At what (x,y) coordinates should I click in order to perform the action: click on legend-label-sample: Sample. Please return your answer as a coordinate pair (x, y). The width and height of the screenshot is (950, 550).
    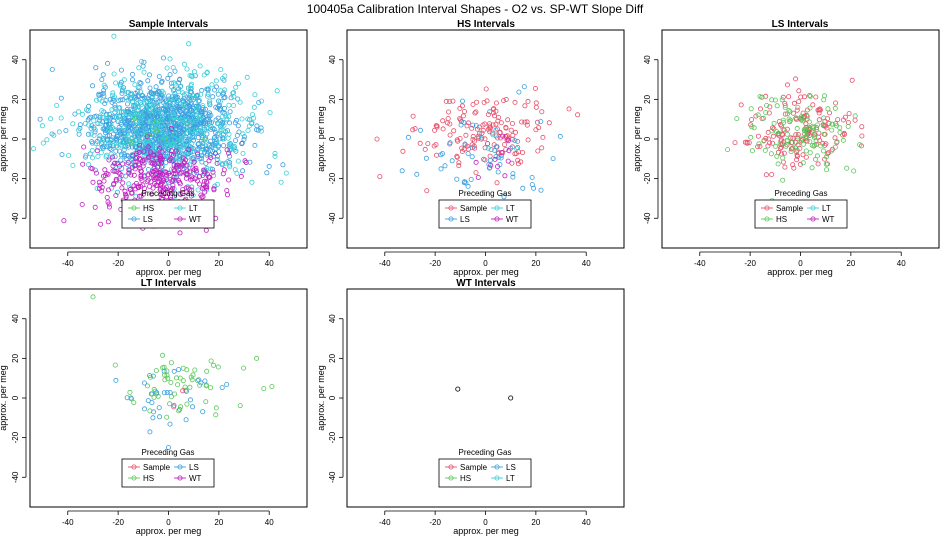
    Looking at the image, I should click on (790, 208).